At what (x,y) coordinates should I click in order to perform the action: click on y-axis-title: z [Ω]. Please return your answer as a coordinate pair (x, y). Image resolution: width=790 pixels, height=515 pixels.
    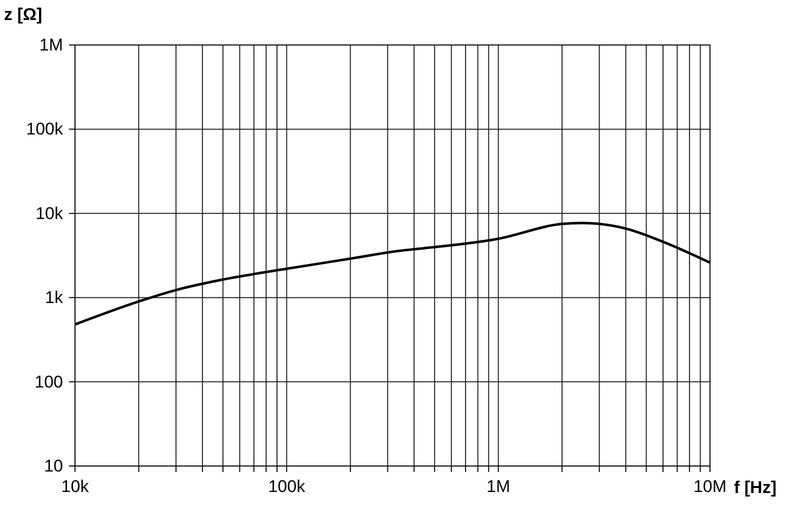
    Looking at the image, I should click on (23, 14).